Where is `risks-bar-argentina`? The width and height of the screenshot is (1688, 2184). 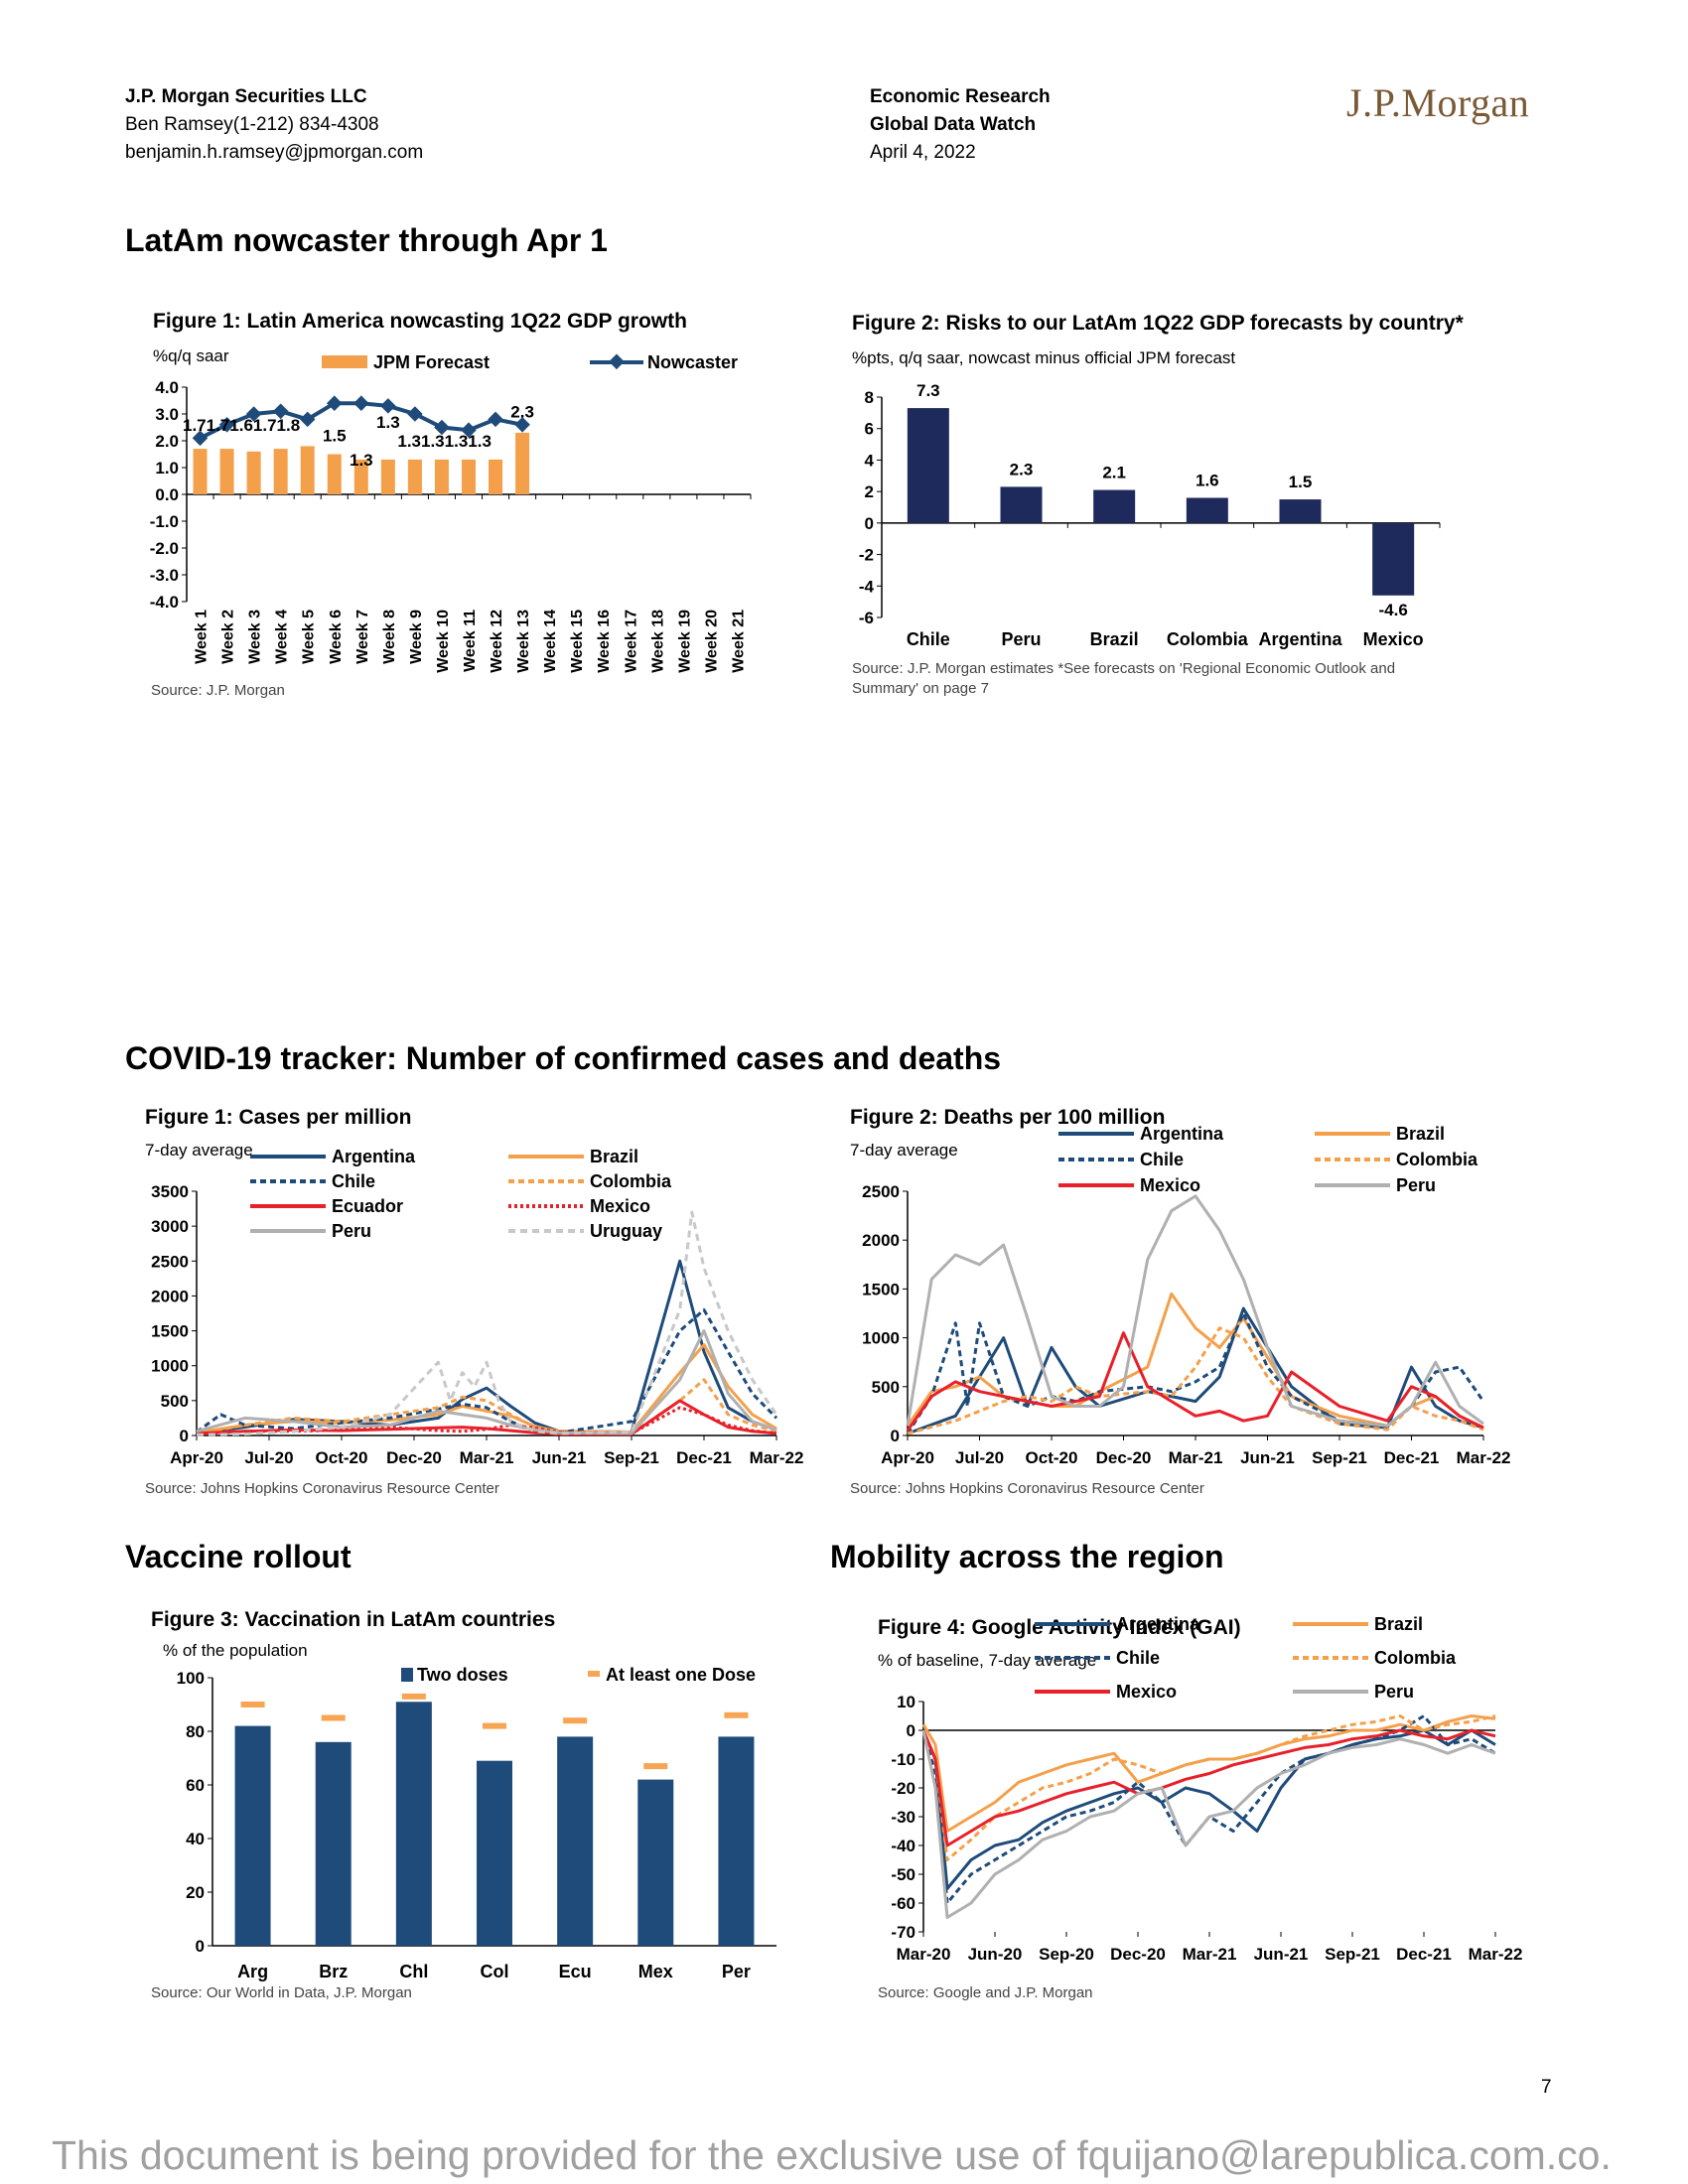
risks-bar-argentina is located at coordinates (1300, 511).